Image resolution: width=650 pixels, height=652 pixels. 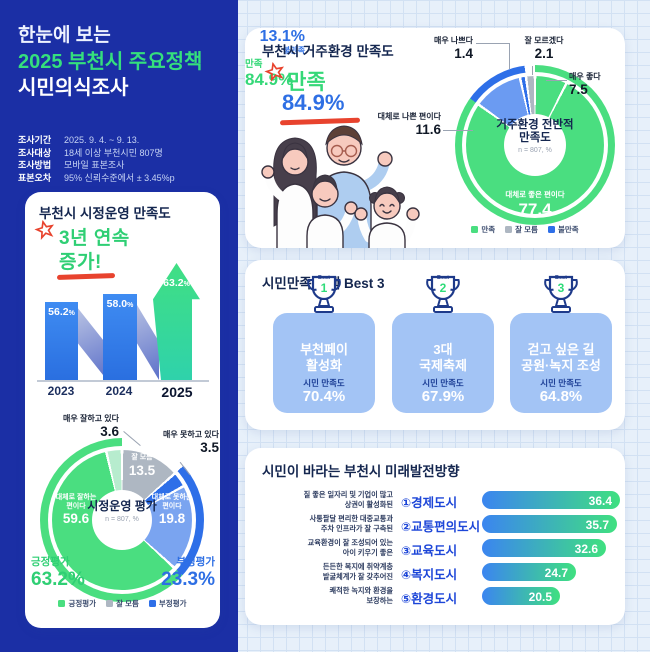 I want to click on trophy-icon: Best 3, so click(x=561, y=295).